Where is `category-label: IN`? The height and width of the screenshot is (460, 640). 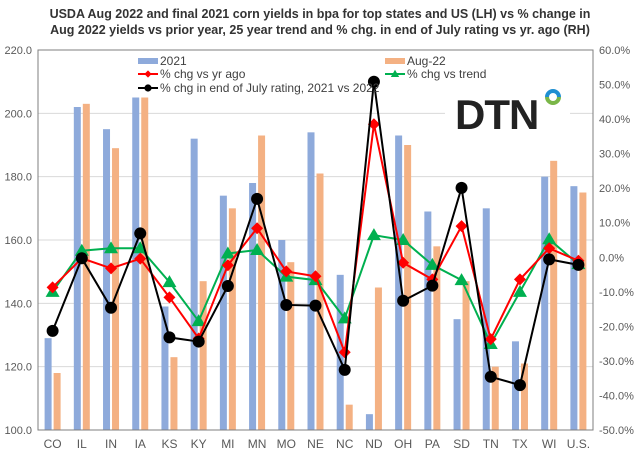 category-label: IN is located at coordinates (111, 444).